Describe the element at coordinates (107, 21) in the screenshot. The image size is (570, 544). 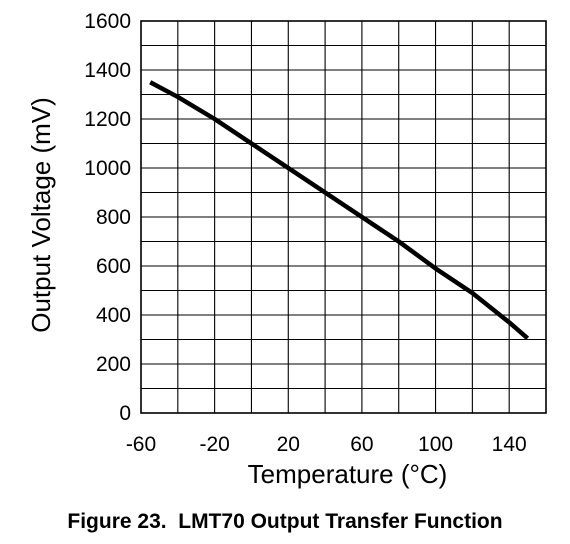
I see `y-tick-label: 1600` at that location.